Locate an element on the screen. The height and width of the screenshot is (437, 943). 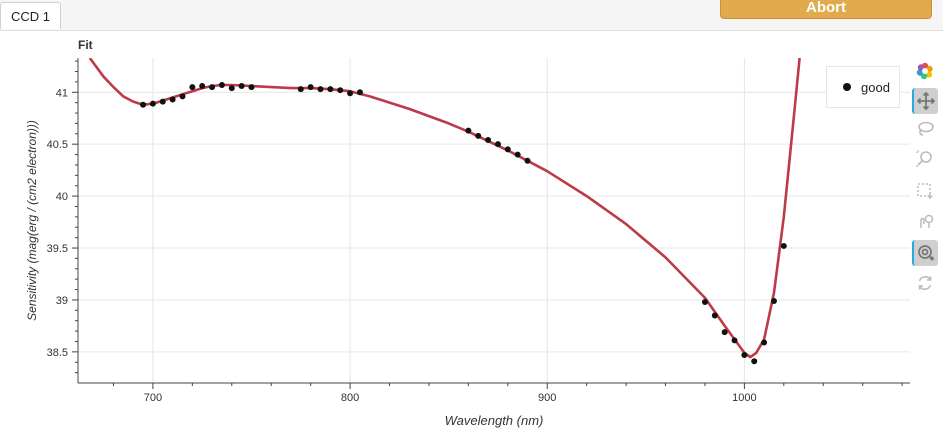
legend: good is located at coordinates (863, 87).